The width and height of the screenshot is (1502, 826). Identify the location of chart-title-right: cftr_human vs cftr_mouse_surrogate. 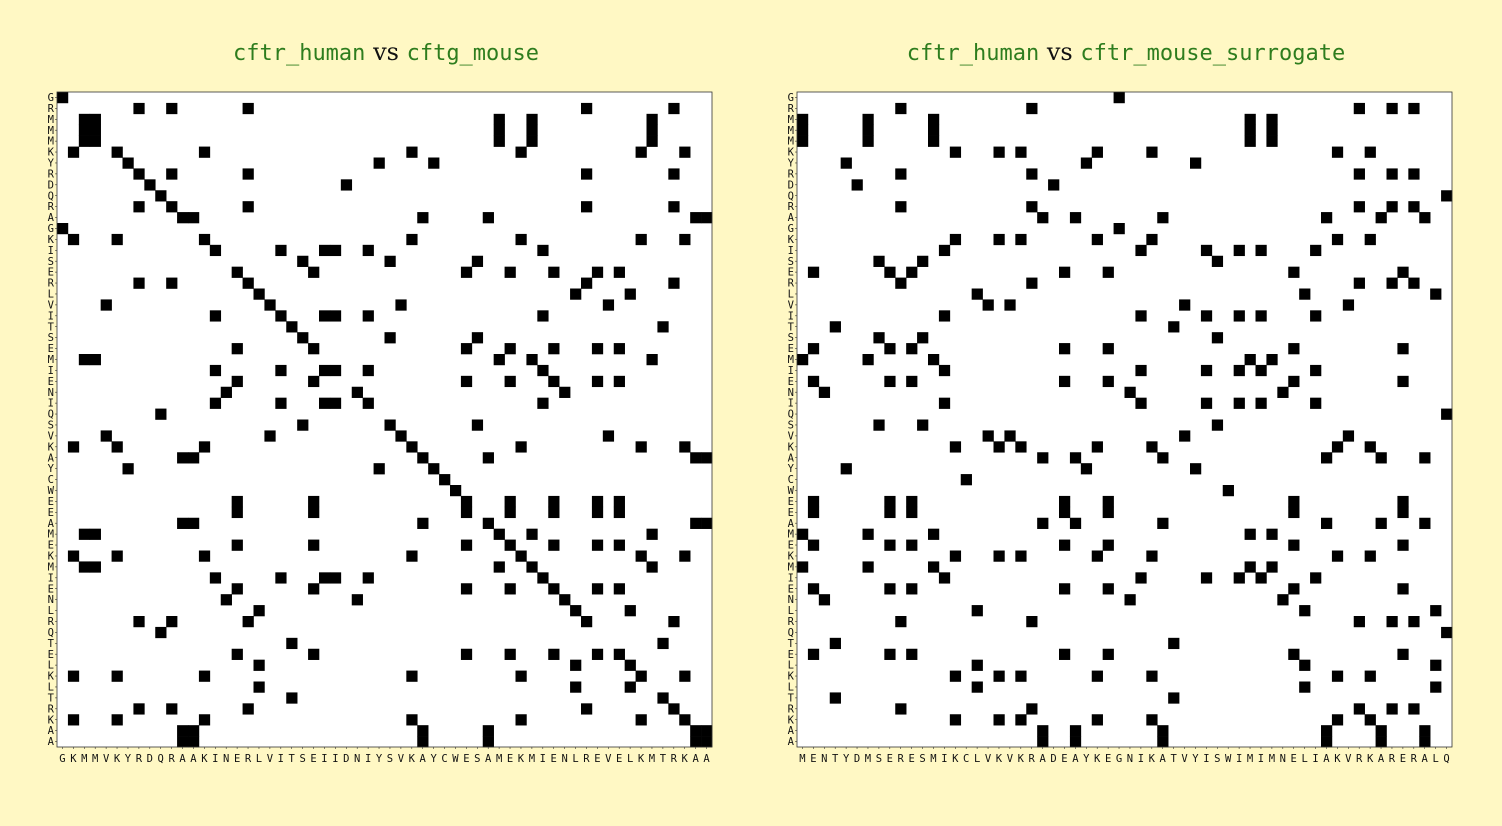
(1126, 53).